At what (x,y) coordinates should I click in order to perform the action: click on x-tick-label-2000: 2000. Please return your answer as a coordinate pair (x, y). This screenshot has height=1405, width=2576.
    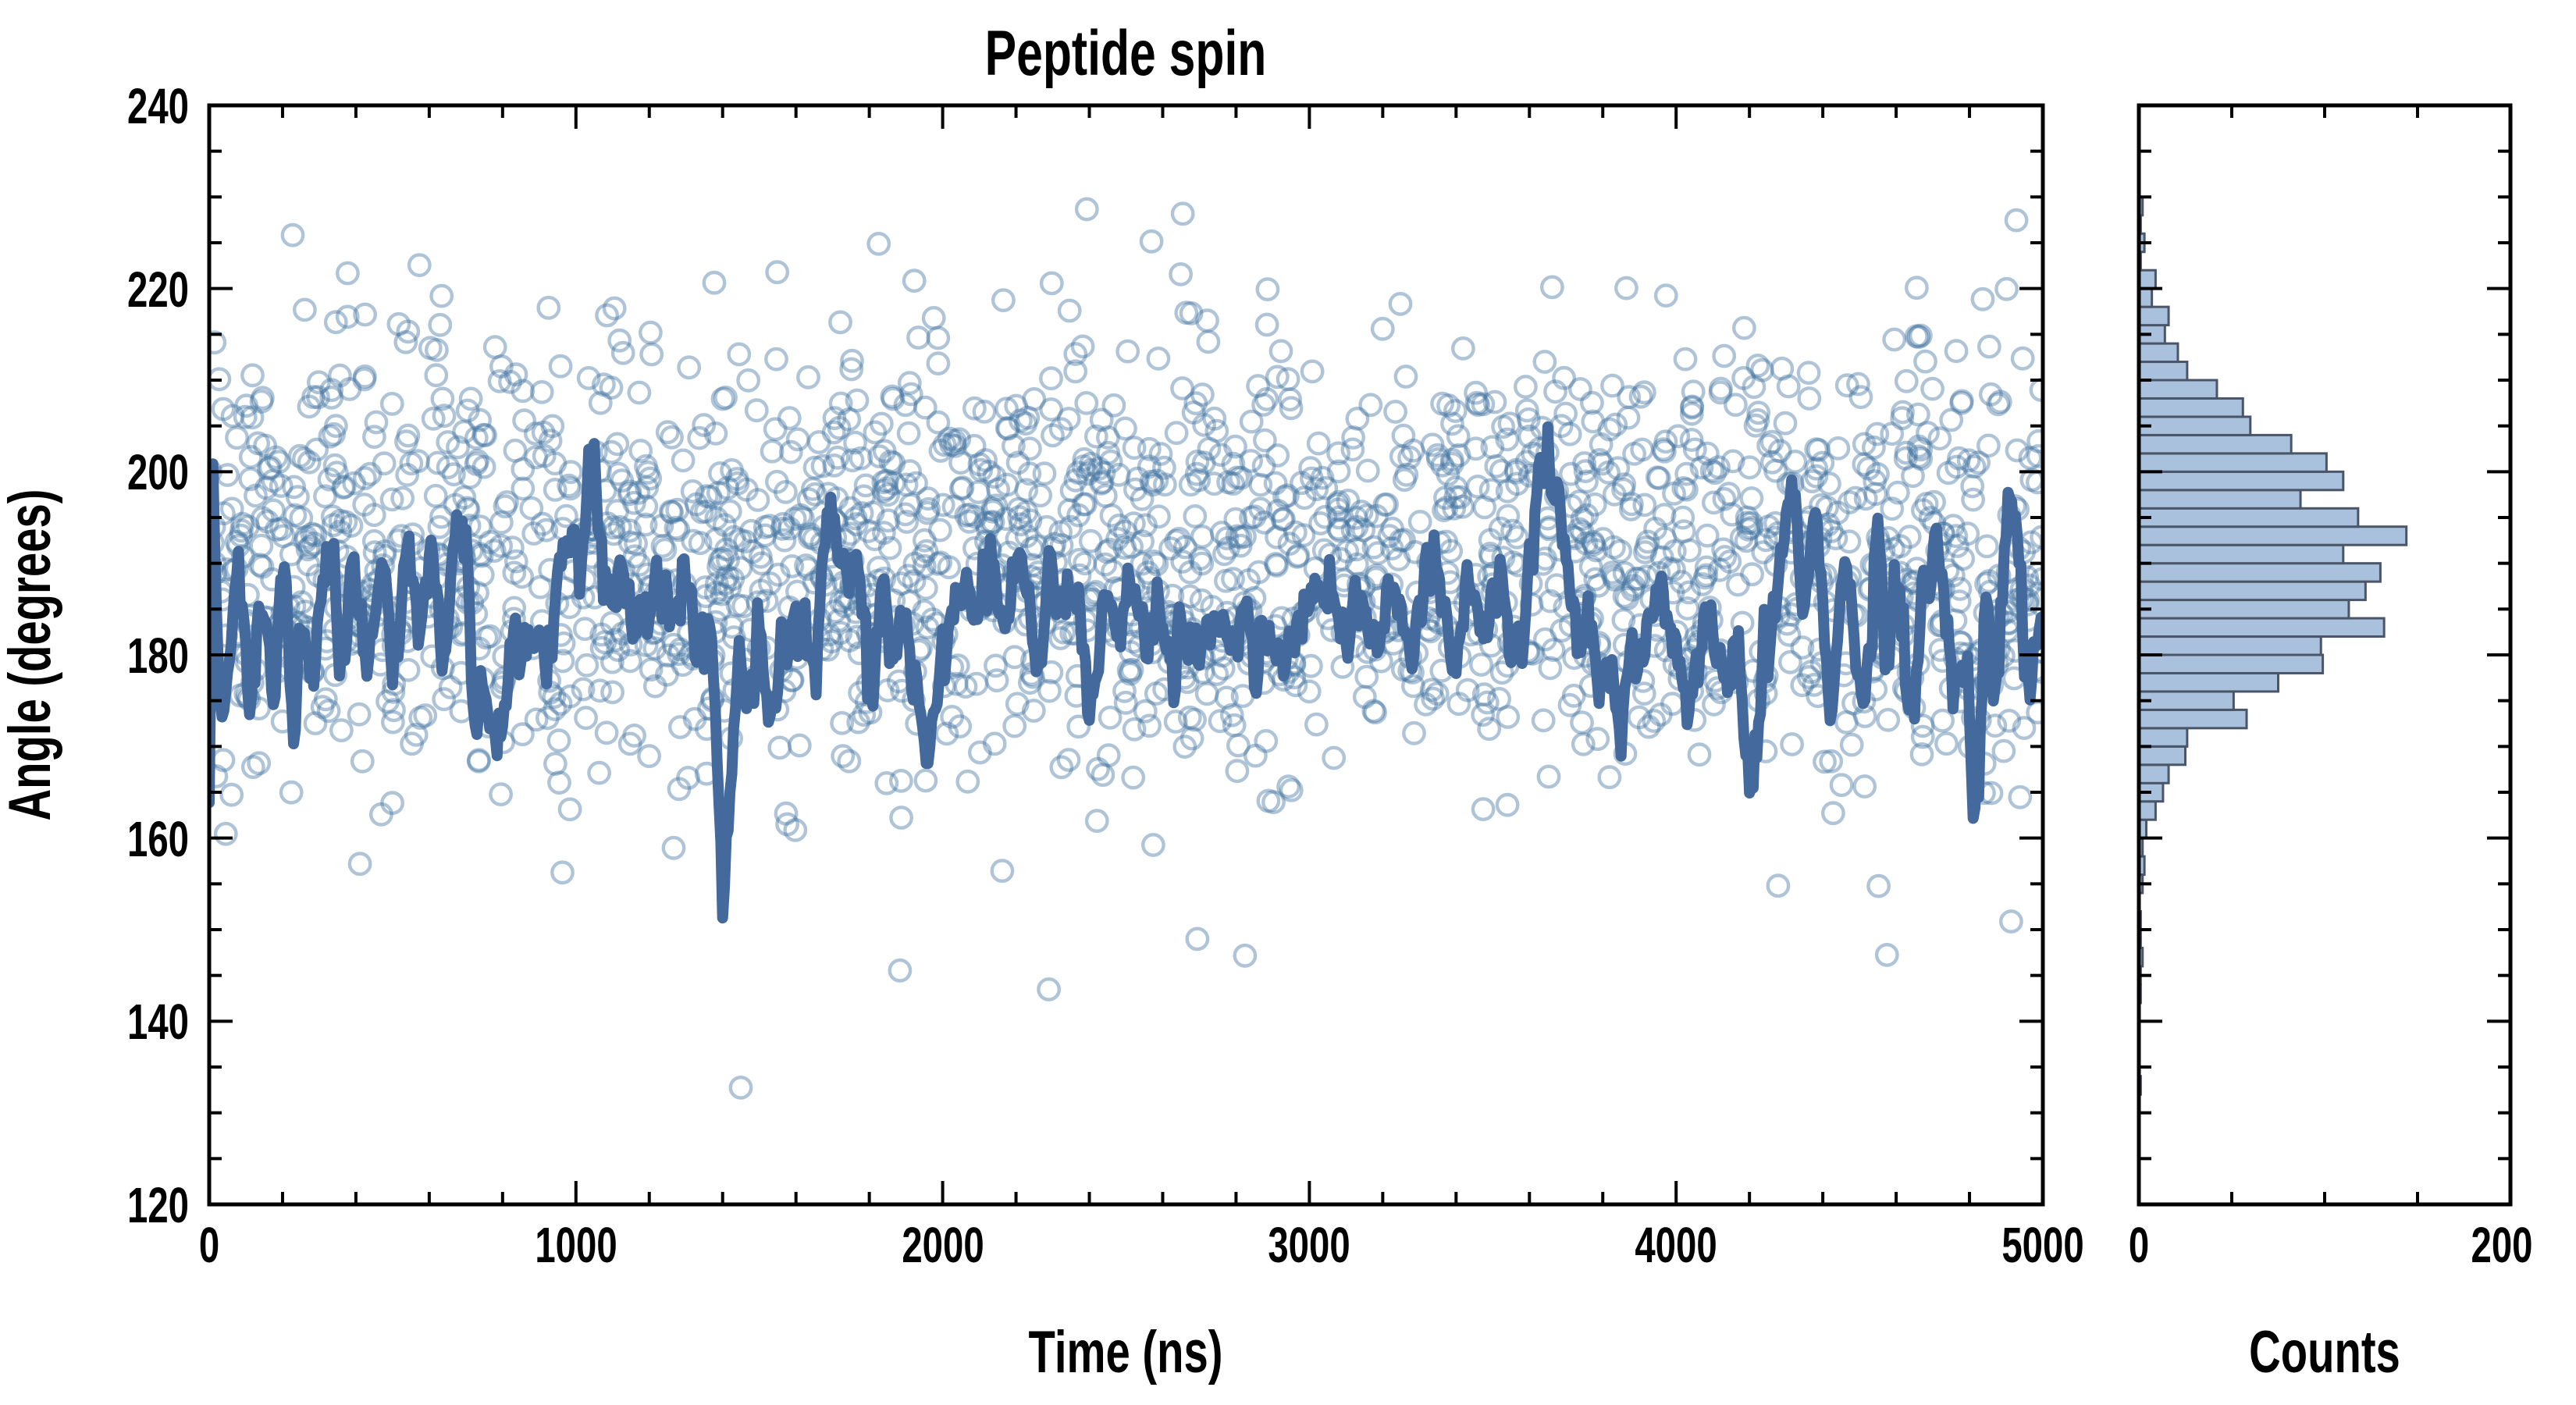
    Looking at the image, I should click on (943, 1245).